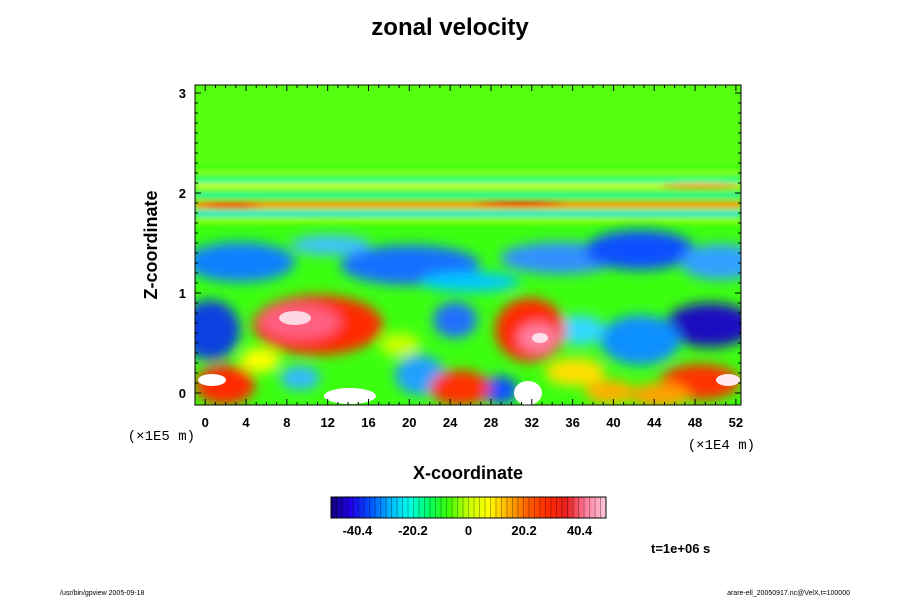 The image size is (900, 600). What do you see at coordinates (368, 422) in the screenshot?
I see `x-tick-label: 16` at bounding box center [368, 422].